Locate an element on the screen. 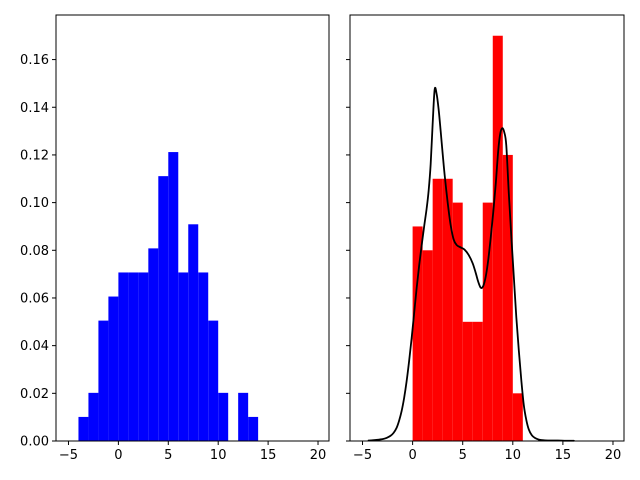 The width and height of the screenshot is (640, 480). y-tick-label: 0.14 is located at coordinates (34, 108).